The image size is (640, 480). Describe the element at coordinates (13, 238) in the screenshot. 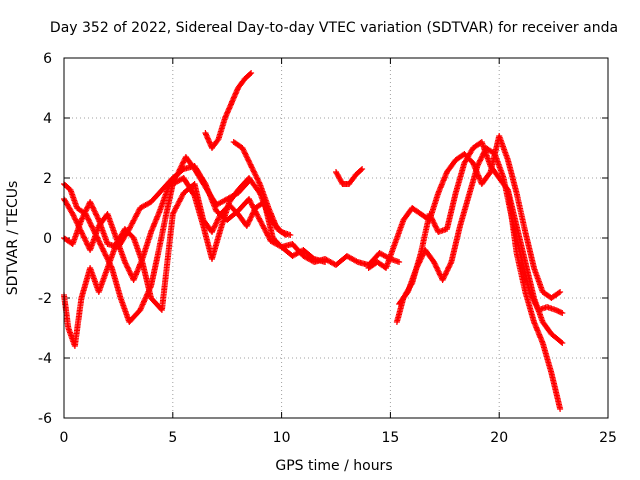

I see `y-axis-label: SDTVAR / TECUs` at that location.